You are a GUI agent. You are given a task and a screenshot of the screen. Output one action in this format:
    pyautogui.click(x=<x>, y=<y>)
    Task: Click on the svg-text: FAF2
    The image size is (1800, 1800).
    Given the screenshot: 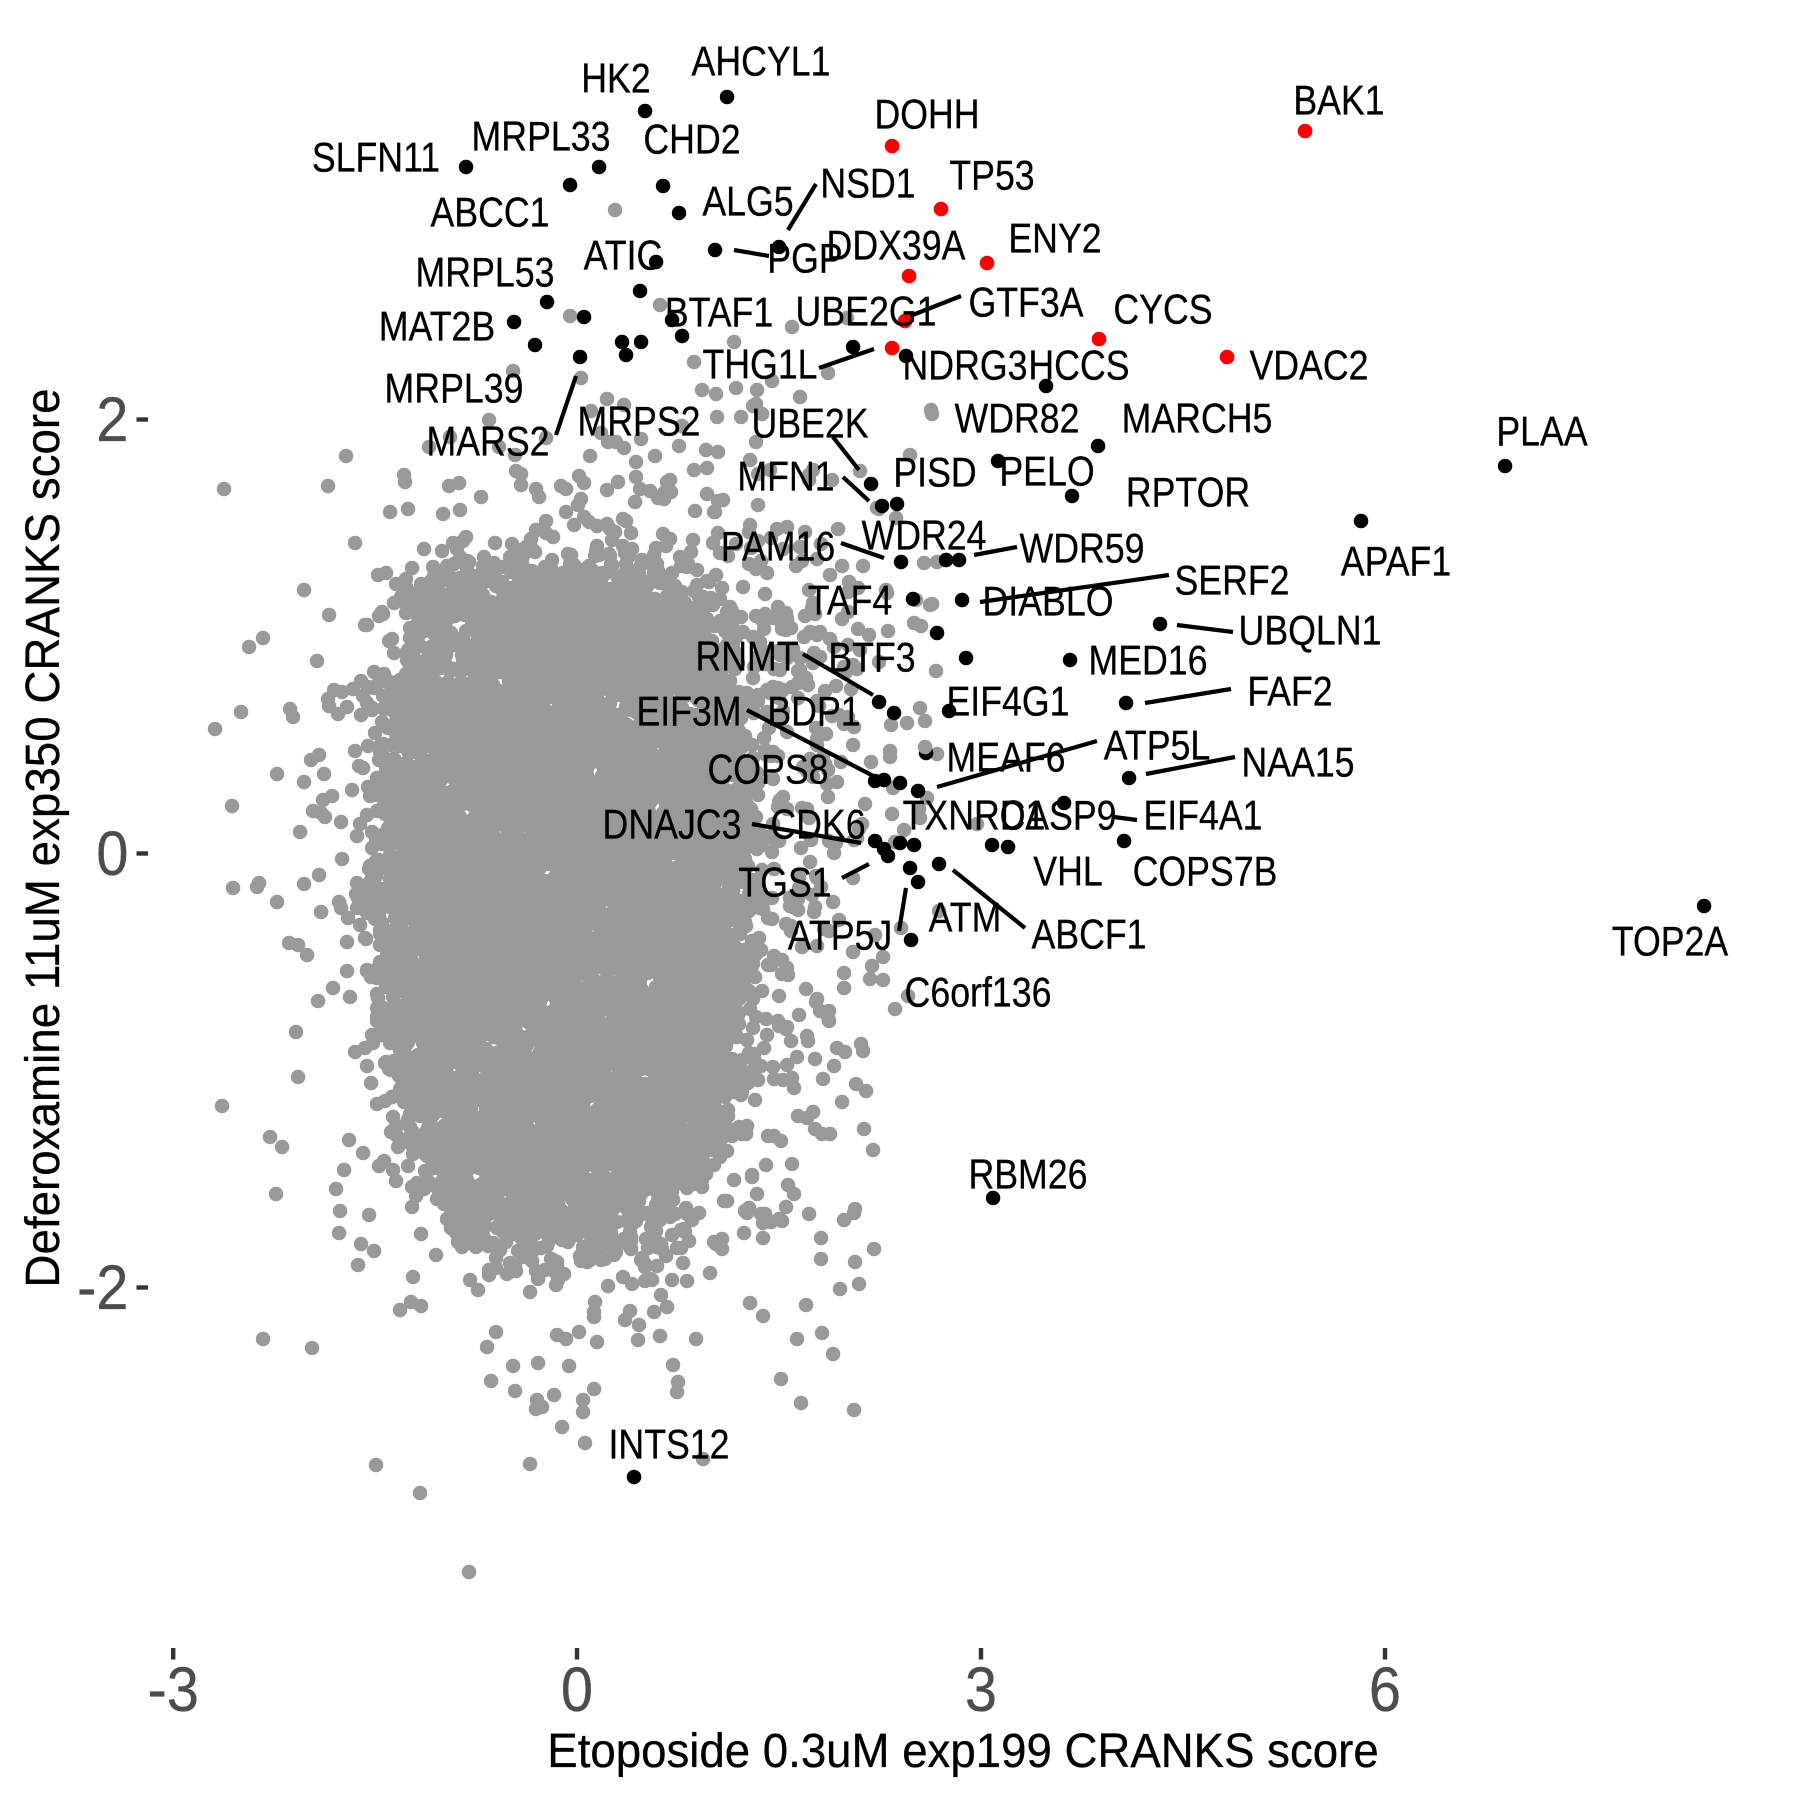 What is the action you would take?
    pyautogui.click(x=1289, y=691)
    